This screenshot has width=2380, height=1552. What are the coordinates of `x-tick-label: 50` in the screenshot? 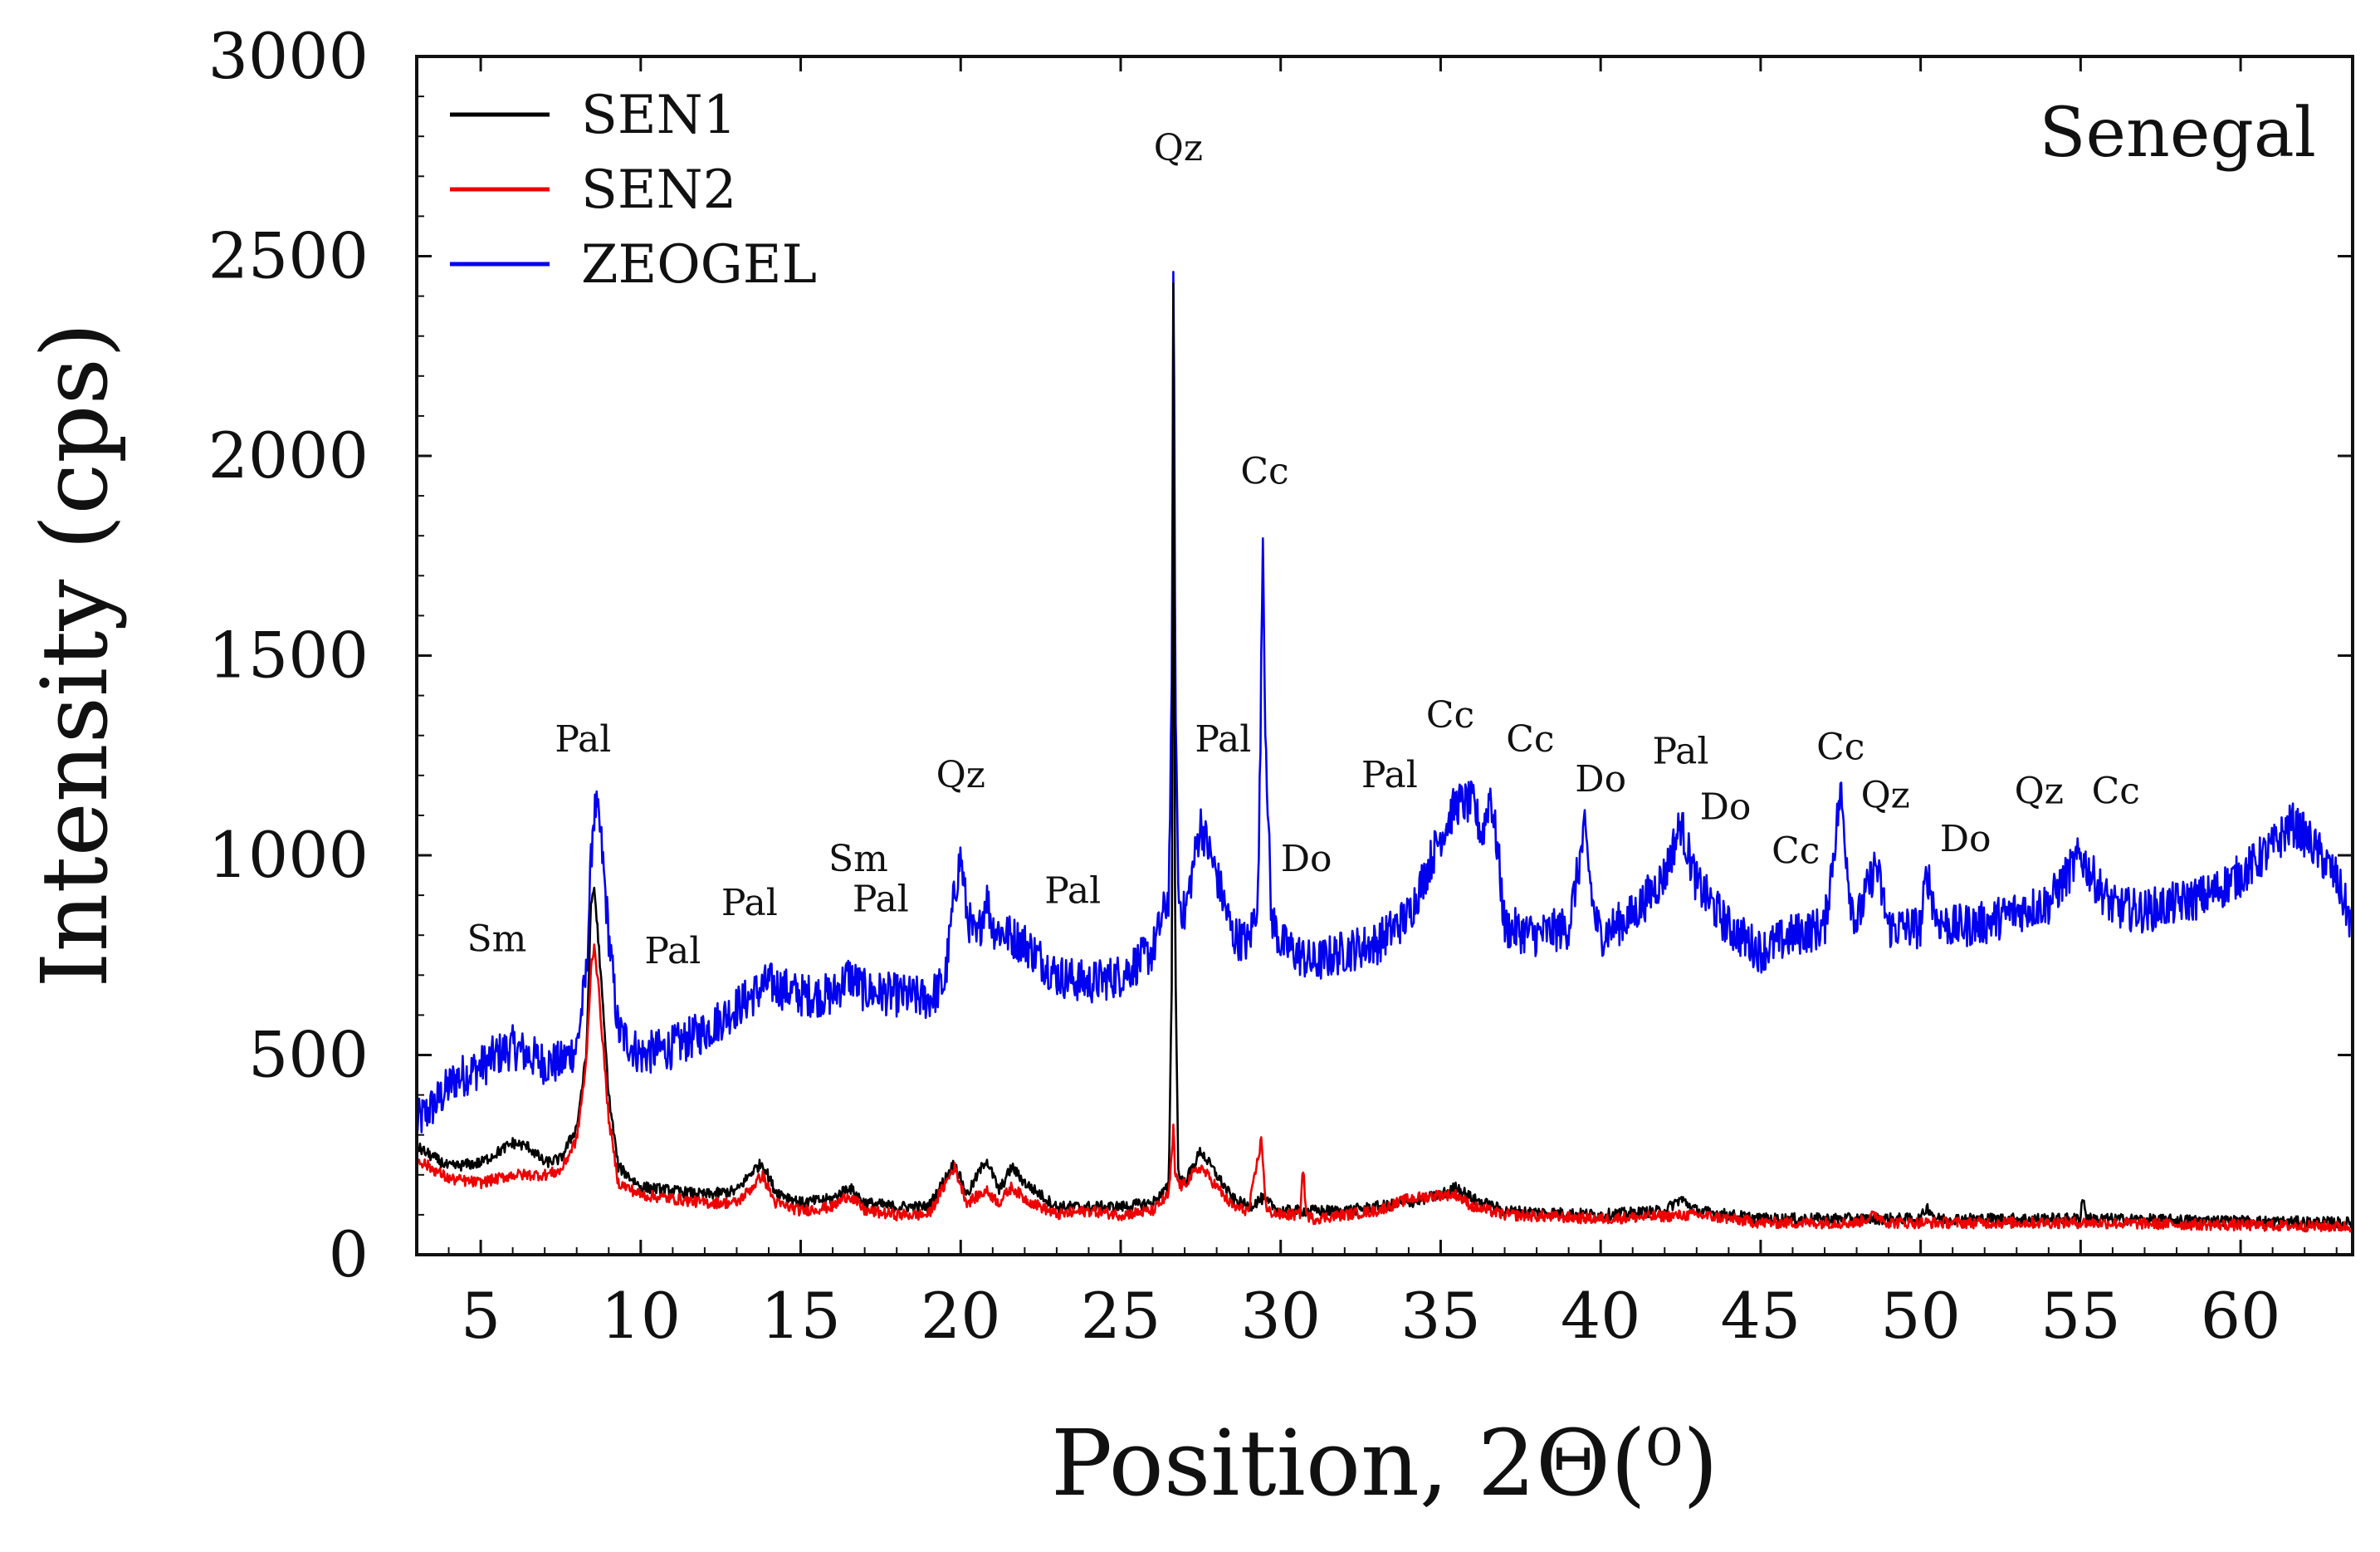 It's located at (1920, 1316).